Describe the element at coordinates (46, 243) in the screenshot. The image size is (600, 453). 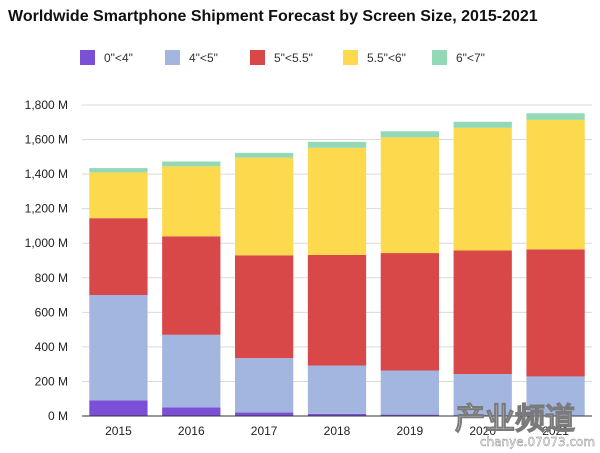
I see `y-tick-label: 1,000 M` at that location.